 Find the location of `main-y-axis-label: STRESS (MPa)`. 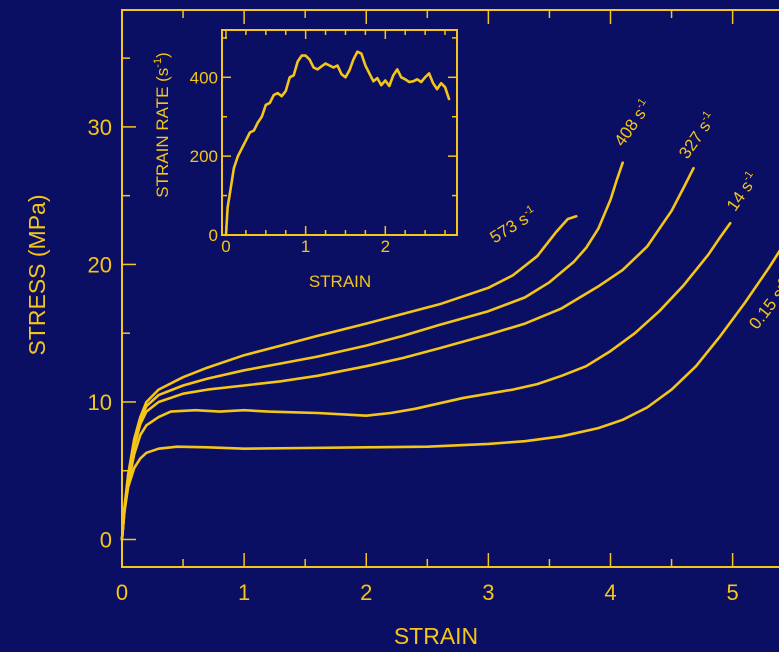

main-y-axis-label: STRESS (MPa) is located at coordinates (37, 274).